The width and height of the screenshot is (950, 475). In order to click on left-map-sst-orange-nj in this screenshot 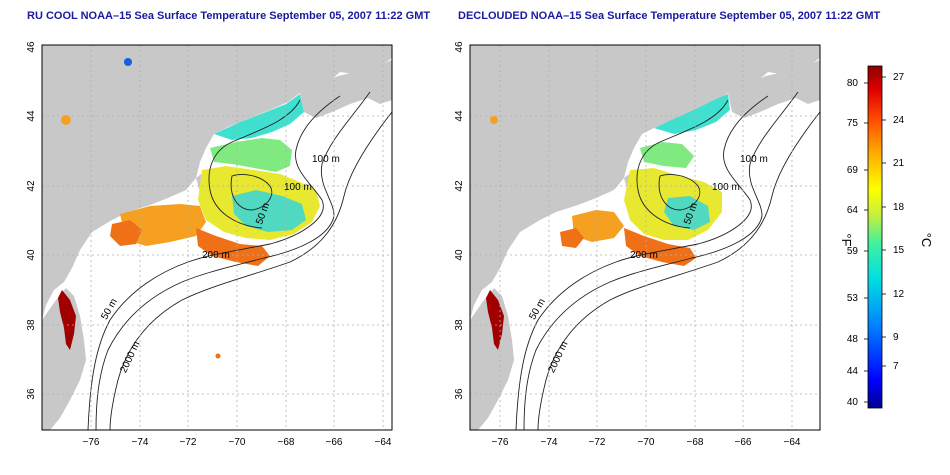, I will do `click(126, 233)`.